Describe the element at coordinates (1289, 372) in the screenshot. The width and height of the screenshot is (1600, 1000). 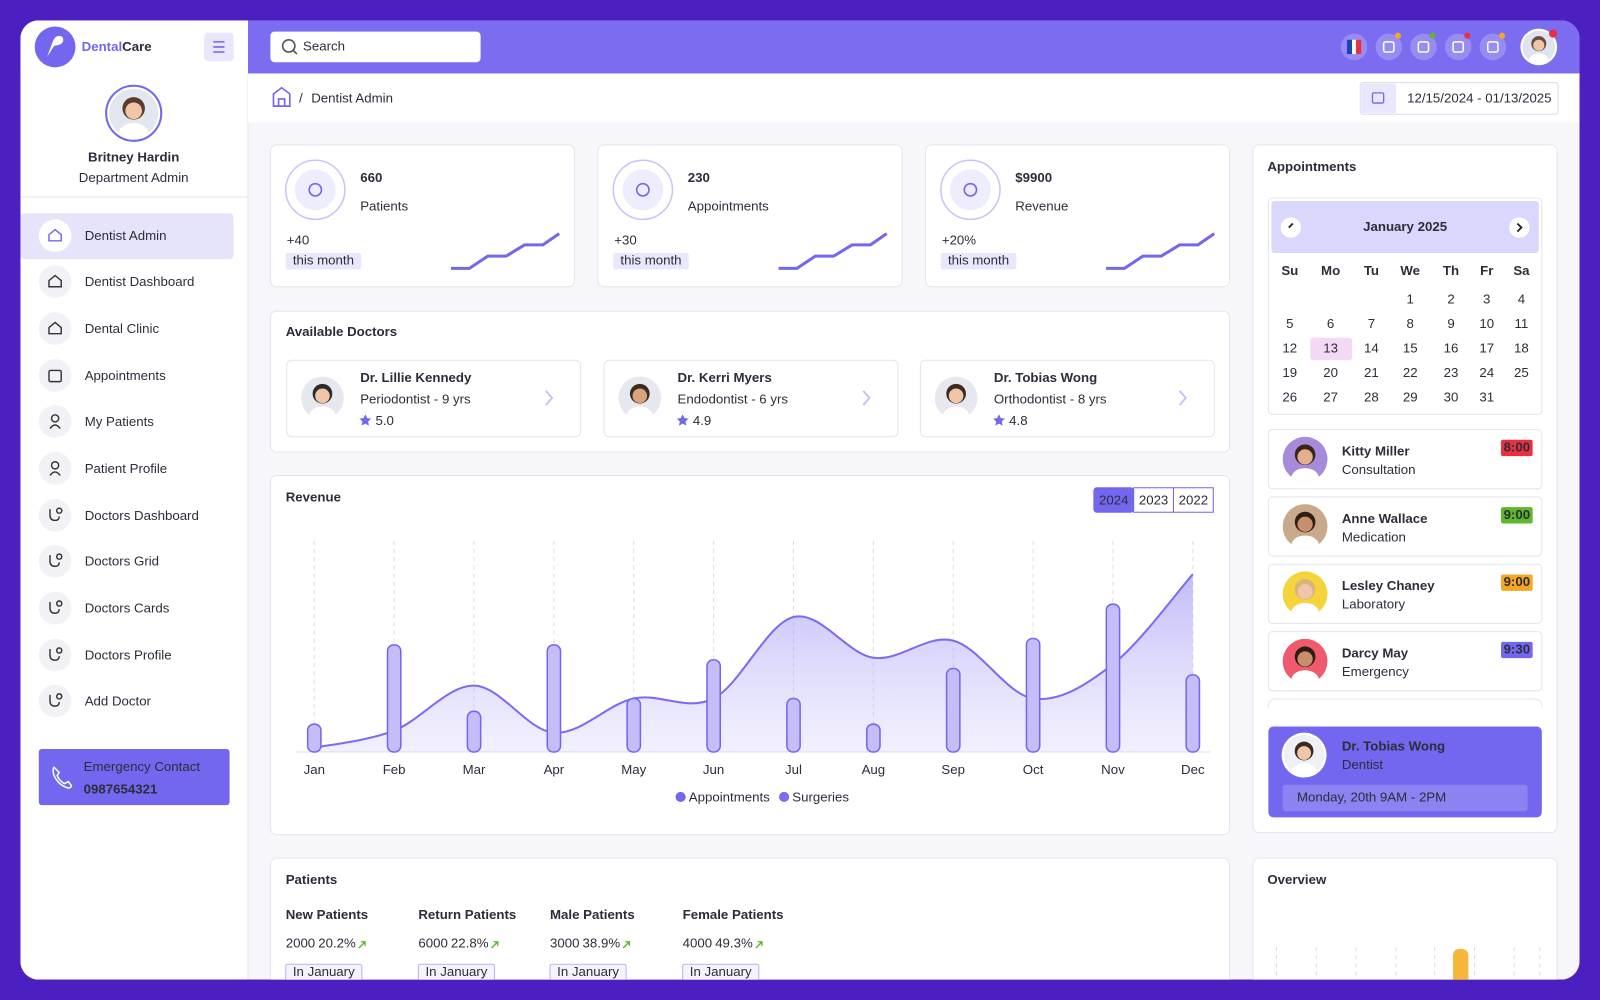
I see `calendar-day: 19` at that location.